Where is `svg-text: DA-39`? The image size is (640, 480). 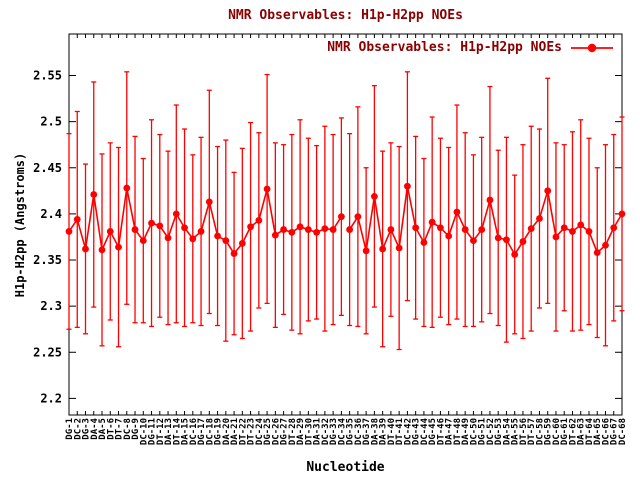
svg-text: DA-39 is located at coordinates (384, 431).